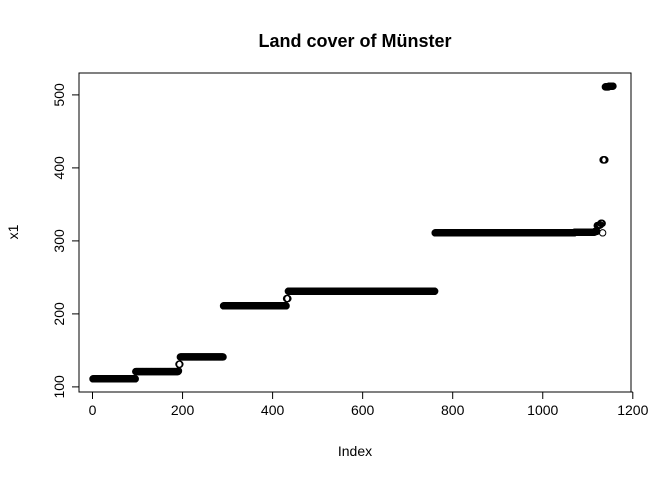 This screenshot has height=480, width=672. Describe the element at coordinates (183, 410) in the screenshot. I see `x-tick-label: 200` at that location.